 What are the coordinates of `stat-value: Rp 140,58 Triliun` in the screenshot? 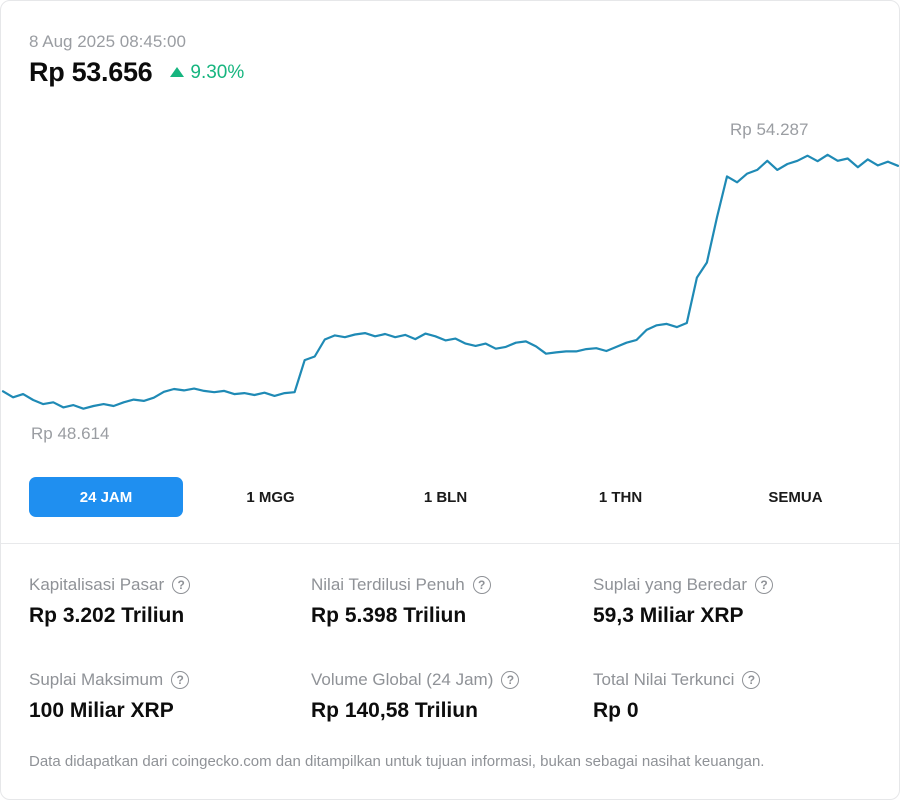 It's located at (394, 710).